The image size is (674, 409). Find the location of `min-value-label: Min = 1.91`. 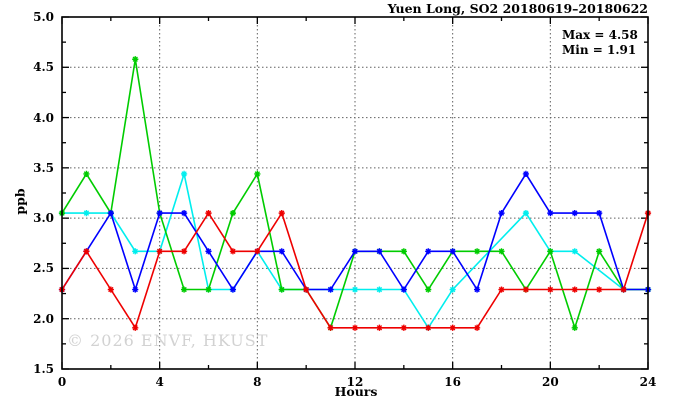

min-value-label: Min = 1.91 is located at coordinates (599, 50).